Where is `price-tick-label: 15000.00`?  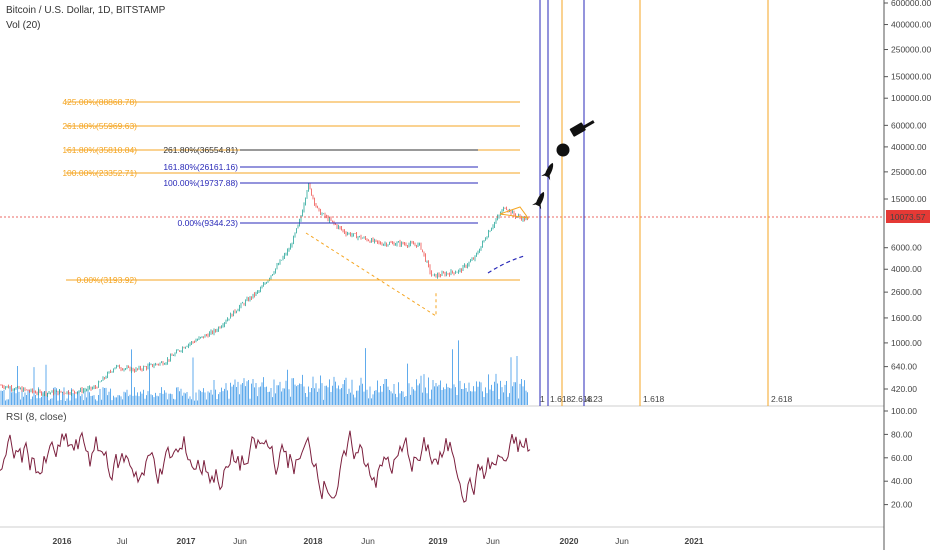 price-tick-label: 15000.00 is located at coordinates (909, 199).